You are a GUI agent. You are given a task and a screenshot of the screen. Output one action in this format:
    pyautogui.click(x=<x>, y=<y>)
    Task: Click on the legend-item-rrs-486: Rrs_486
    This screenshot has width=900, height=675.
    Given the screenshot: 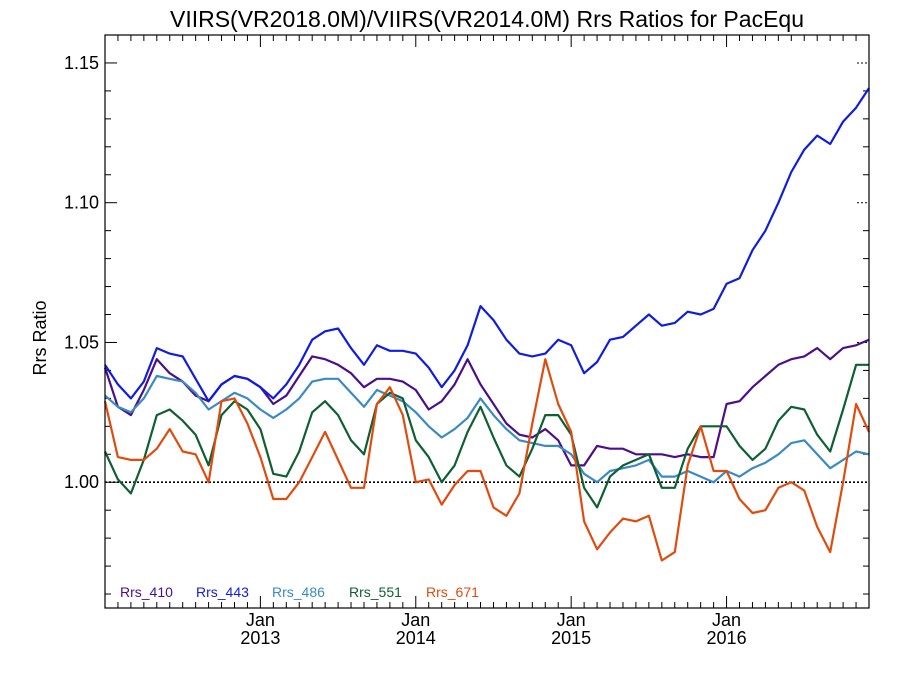 What is the action you would take?
    pyautogui.click(x=298, y=592)
    